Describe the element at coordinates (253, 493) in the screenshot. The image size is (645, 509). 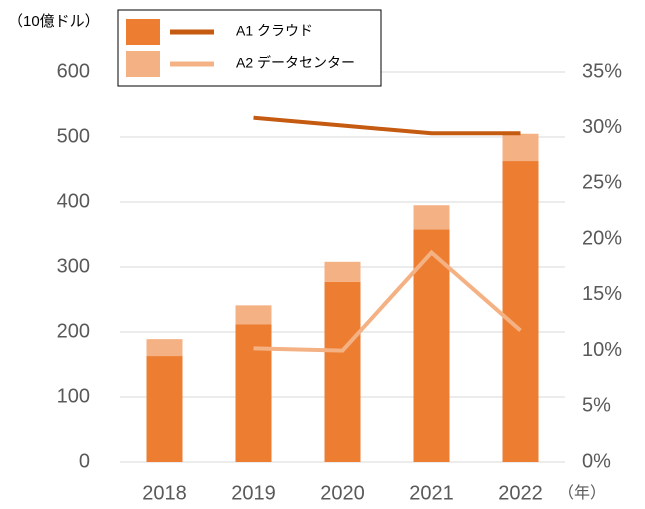
I see `x-tick-label: 2019` at that location.